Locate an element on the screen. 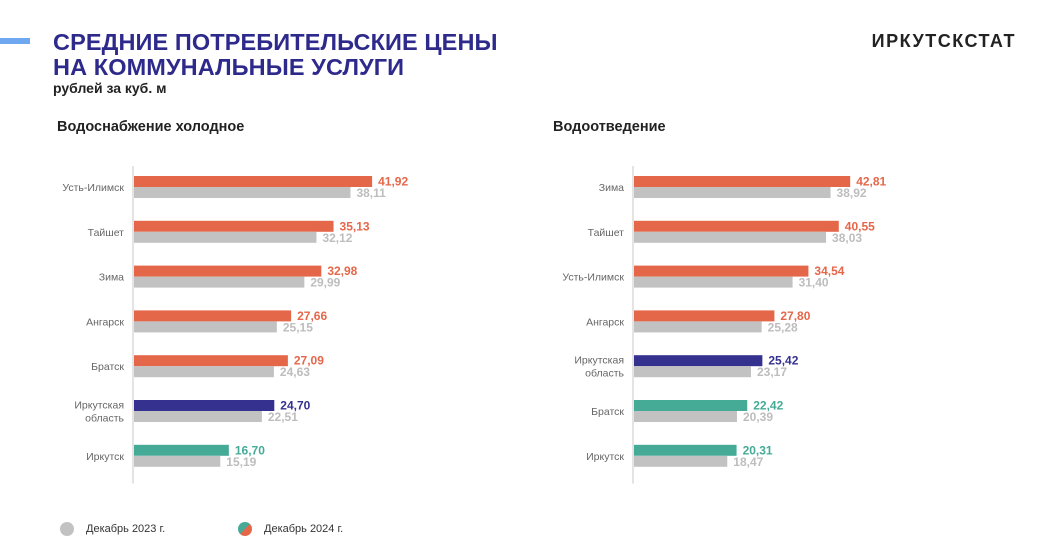 This screenshot has width=1044, height=555. legend-label: Декабрь 2024 г. is located at coordinates (304, 529).